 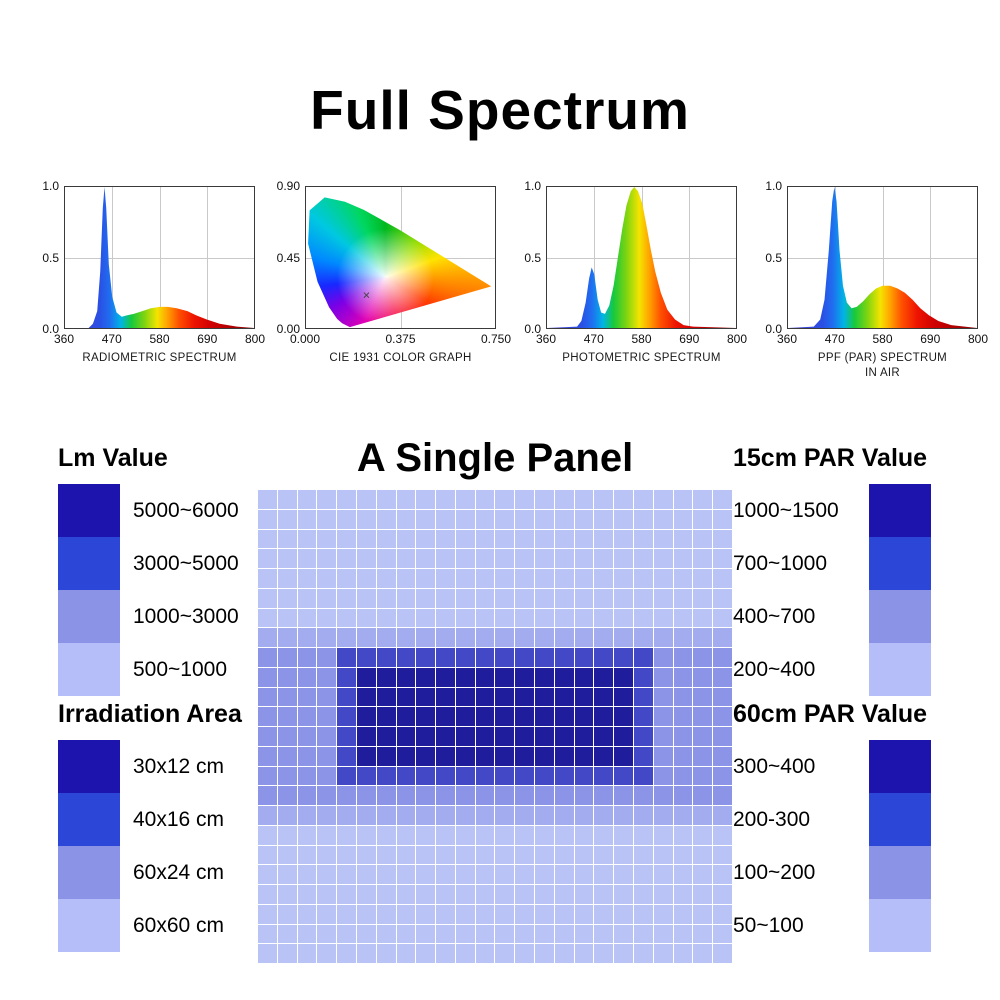 I want to click on x-tick-label: 690, so click(x=207, y=339).